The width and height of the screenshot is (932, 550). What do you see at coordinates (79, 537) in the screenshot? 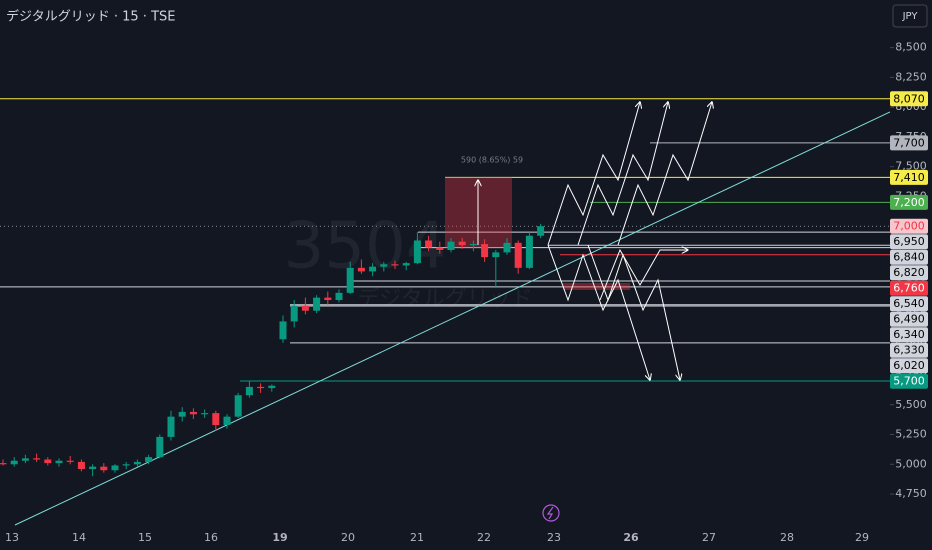
I see `x-tick-label: 14` at bounding box center [79, 537].